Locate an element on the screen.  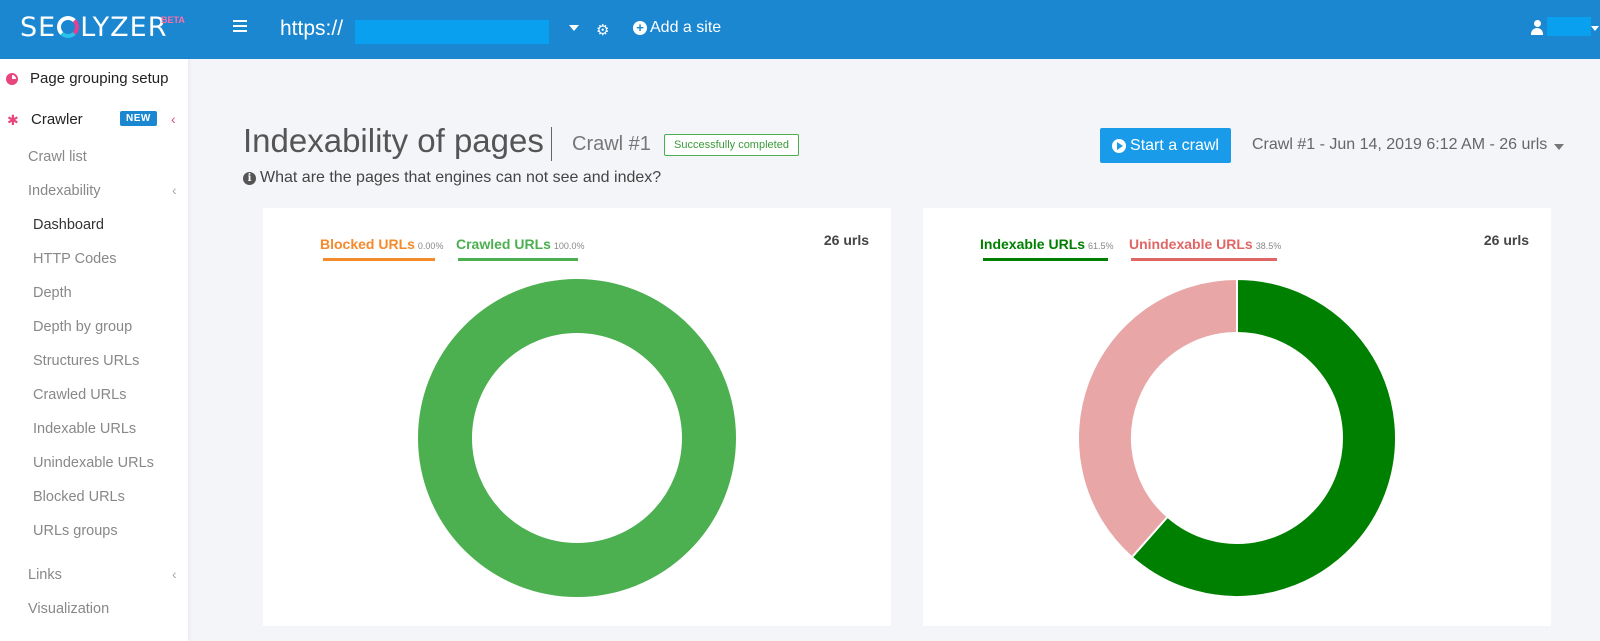
new-badge: NEW is located at coordinates (138, 118).